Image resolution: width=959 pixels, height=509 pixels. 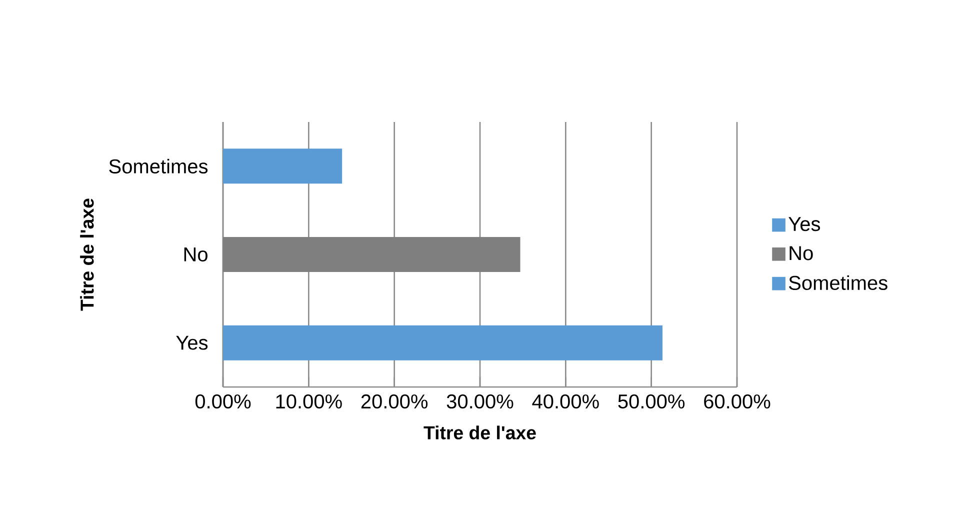 What do you see at coordinates (196, 255) in the screenshot?
I see `y-tick-label: No` at bounding box center [196, 255].